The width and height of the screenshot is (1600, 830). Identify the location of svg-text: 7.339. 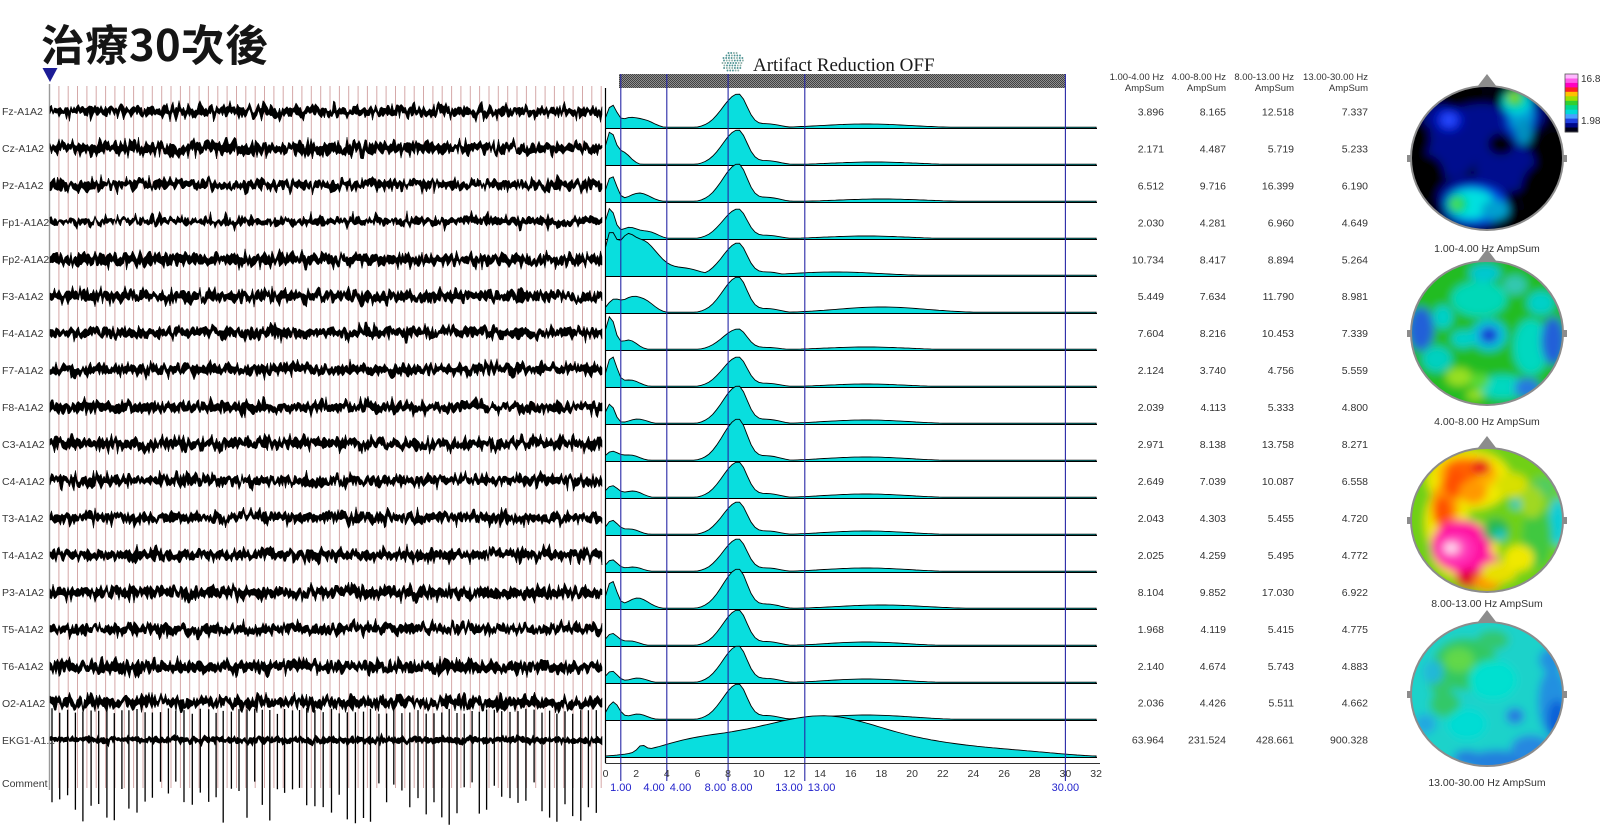
(1355, 334).